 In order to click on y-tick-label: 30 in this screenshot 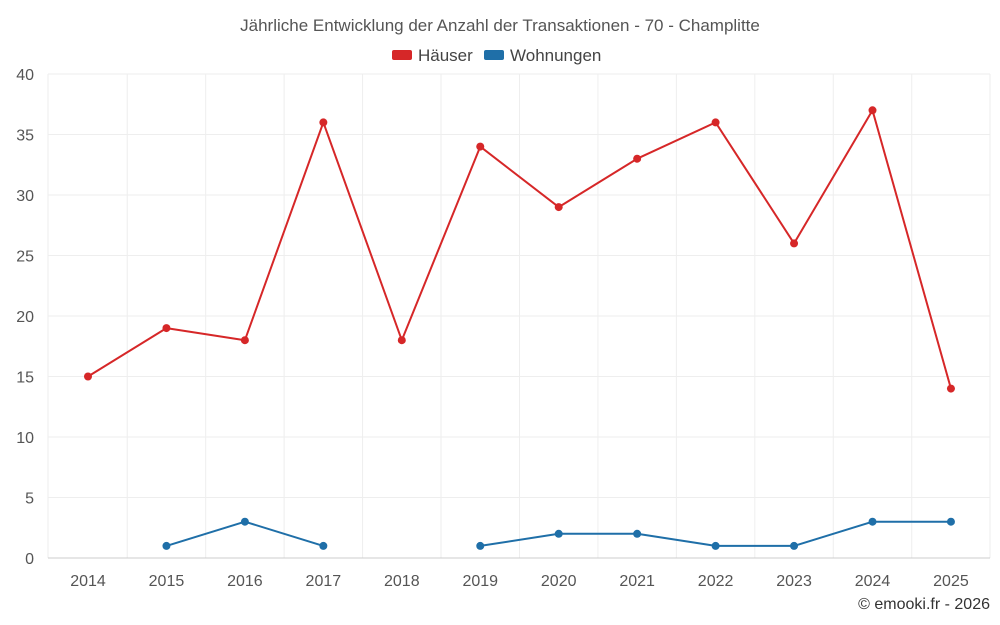, I will do `click(25, 196)`.